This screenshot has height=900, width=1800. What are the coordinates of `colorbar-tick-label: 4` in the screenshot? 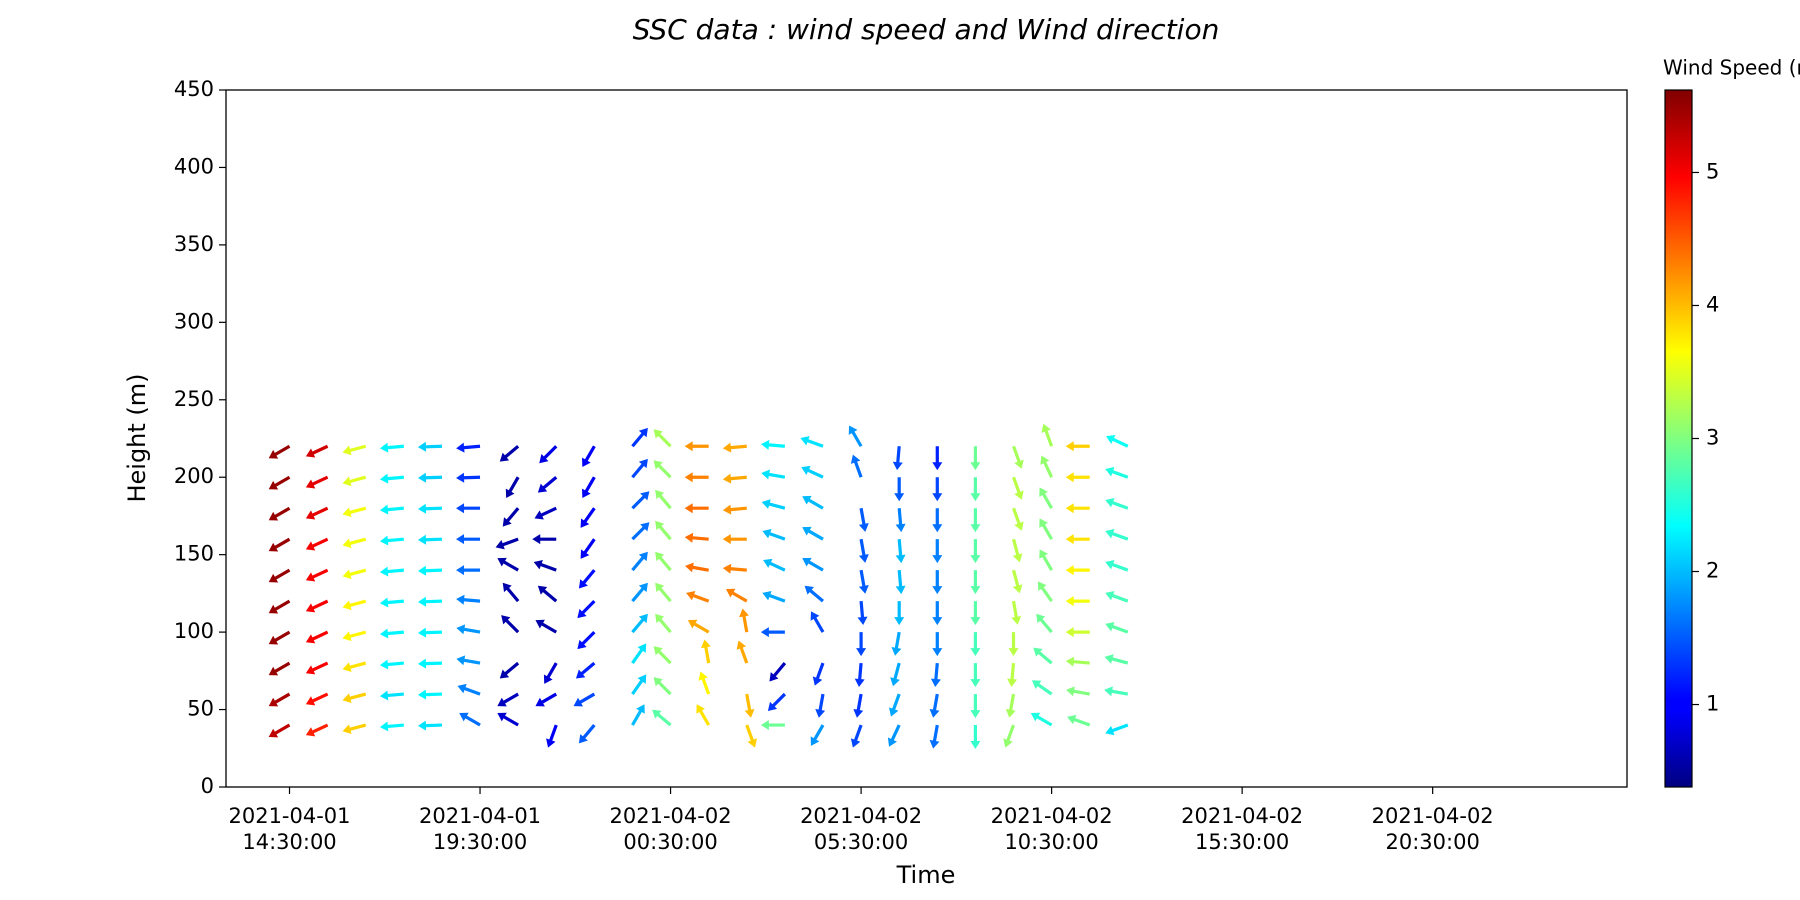 It's located at (1712, 304).